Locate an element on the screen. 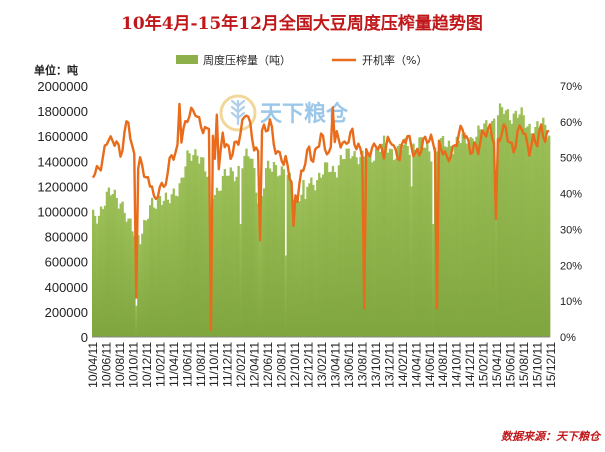  x-tick-label: 10/04/11 is located at coordinates (93, 365).